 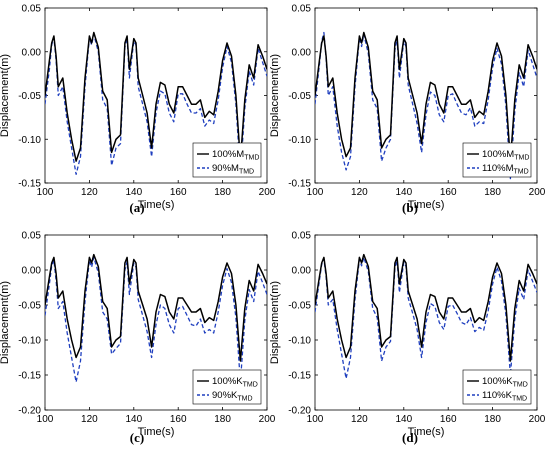 What do you see at coordinates (225, 168) in the screenshot?
I see `legend-entry-name: 90%M` at bounding box center [225, 168].